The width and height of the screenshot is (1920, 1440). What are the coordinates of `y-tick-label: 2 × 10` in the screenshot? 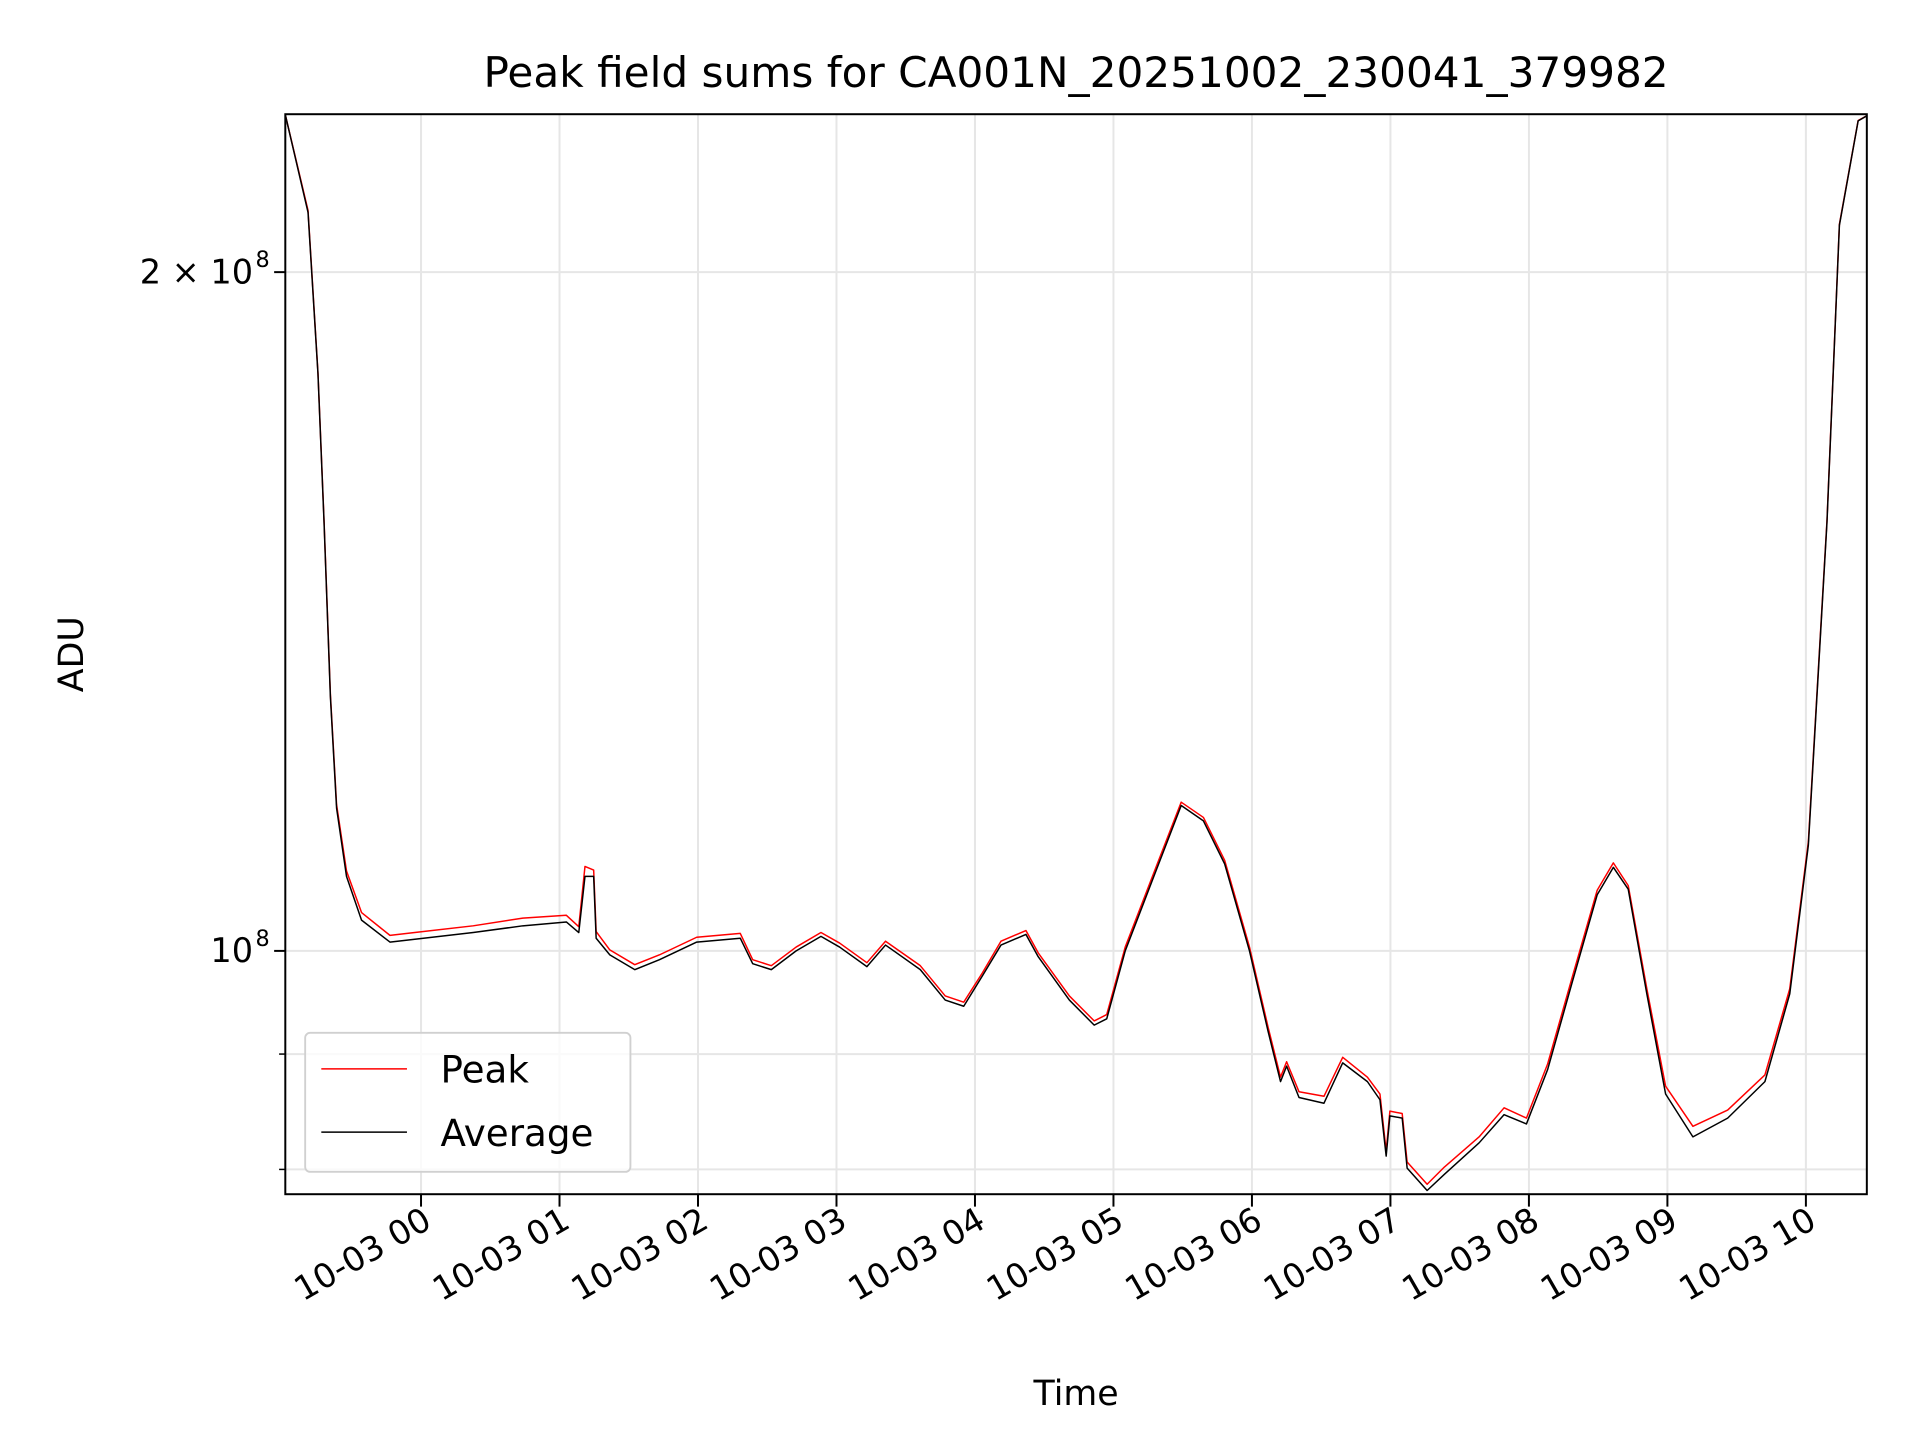 It's located at (196, 271).